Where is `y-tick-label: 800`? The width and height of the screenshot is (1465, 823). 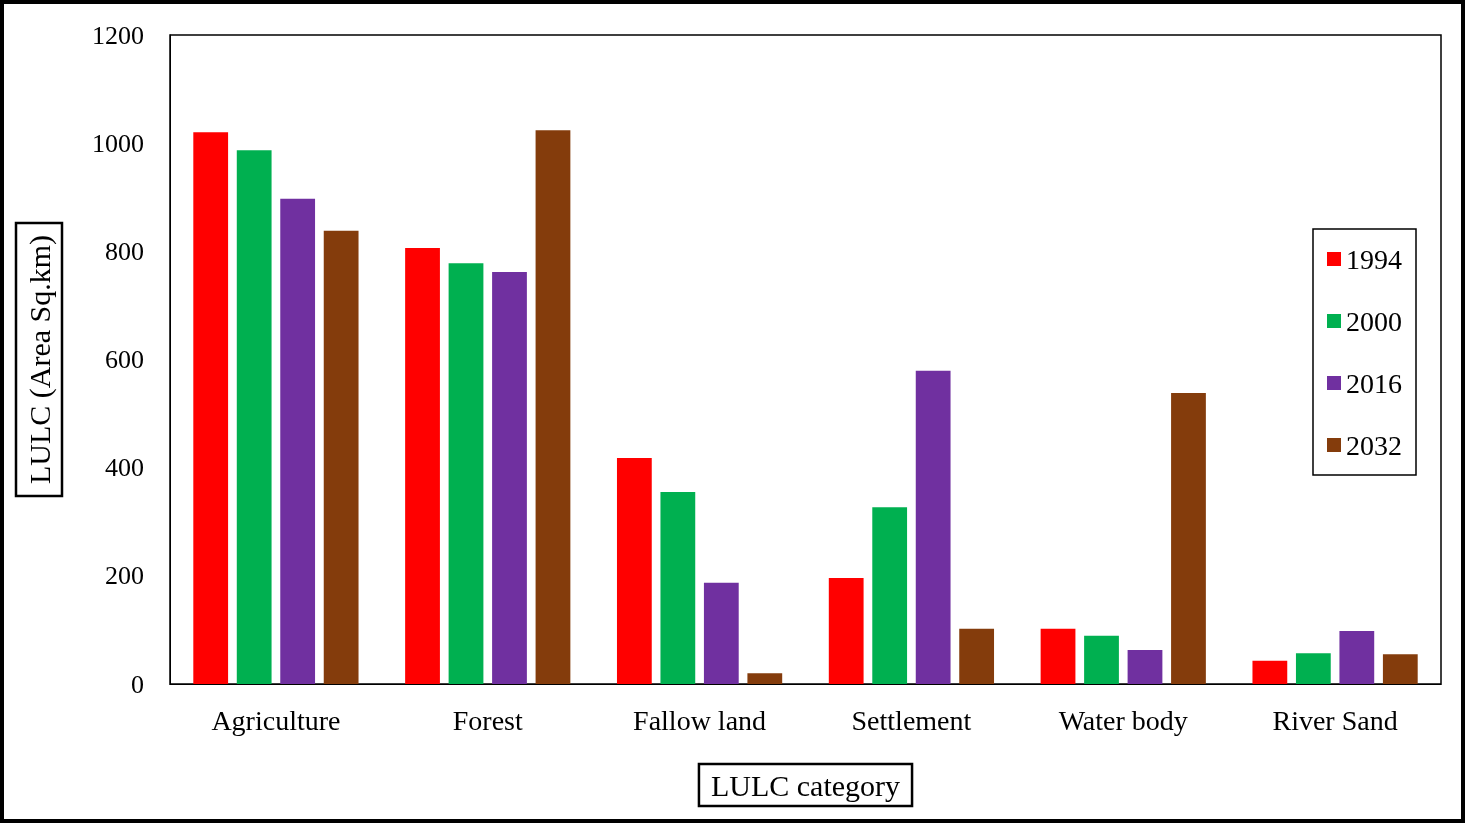 y-tick-label: 800 is located at coordinates (124, 251).